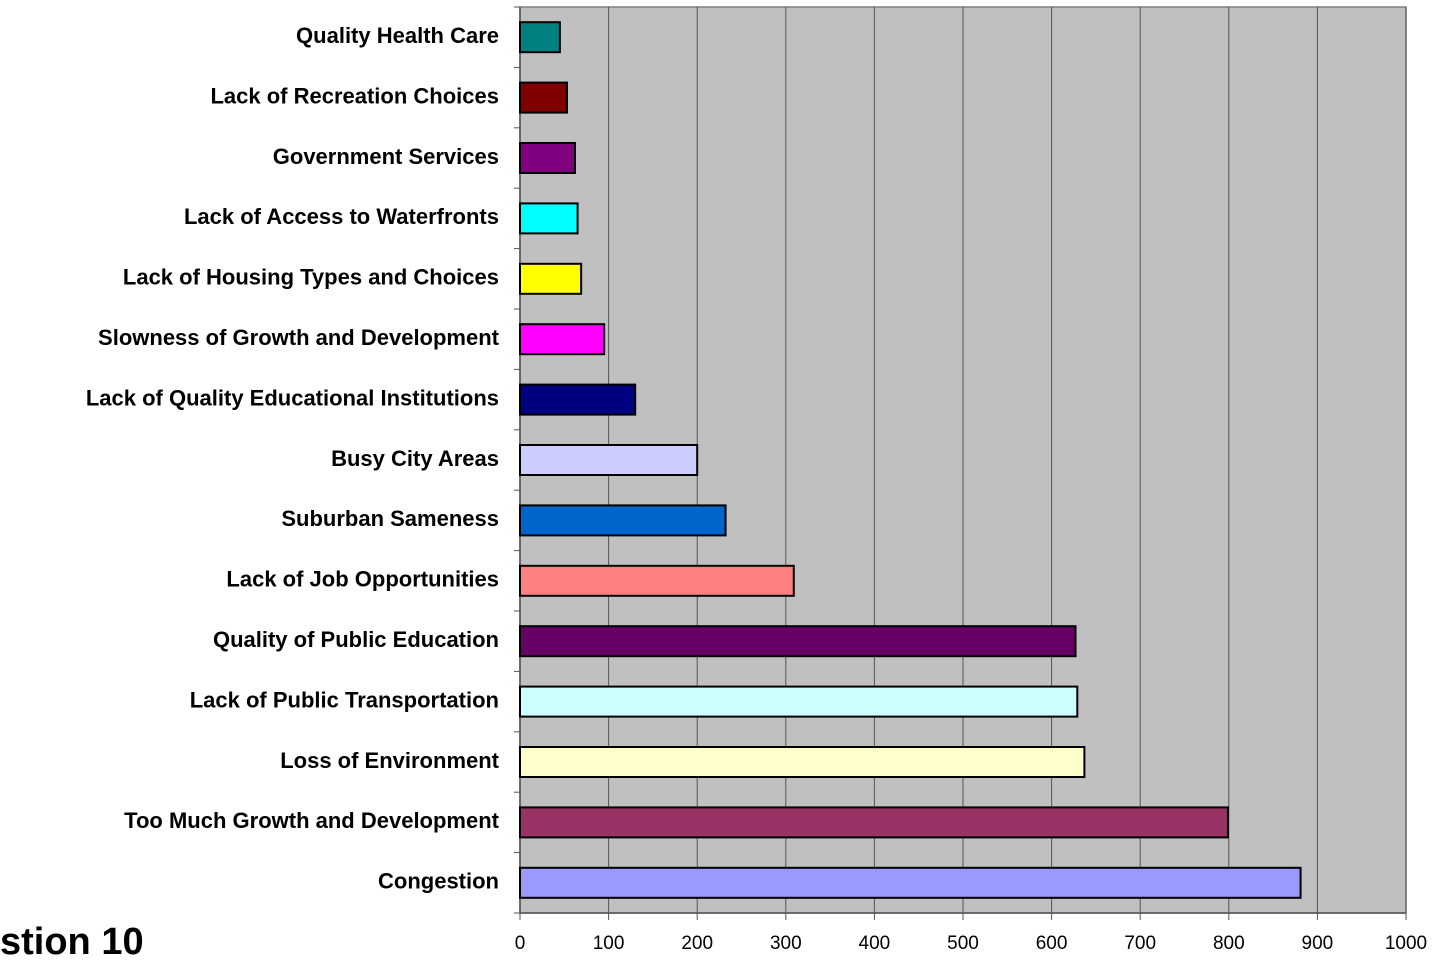 Image resolution: width=1437 pixels, height=962 pixels. Describe the element at coordinates (1229, 943) in the screenshot. I see `x-tick-label: 800` at that location.